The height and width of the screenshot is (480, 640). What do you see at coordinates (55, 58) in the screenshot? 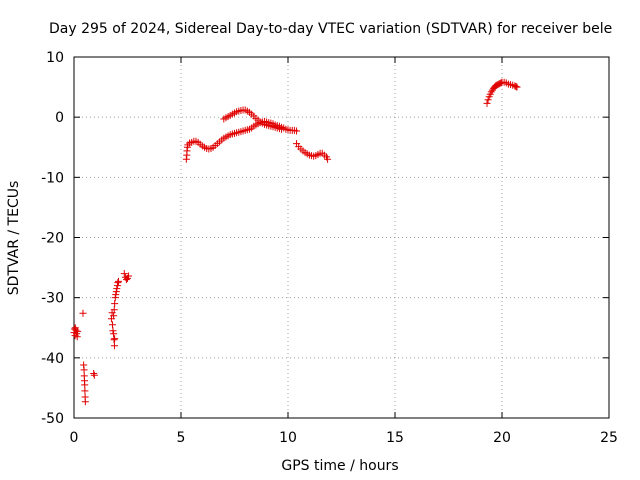
I see `y-tick-label: 10` at bounding box center [55, 58].